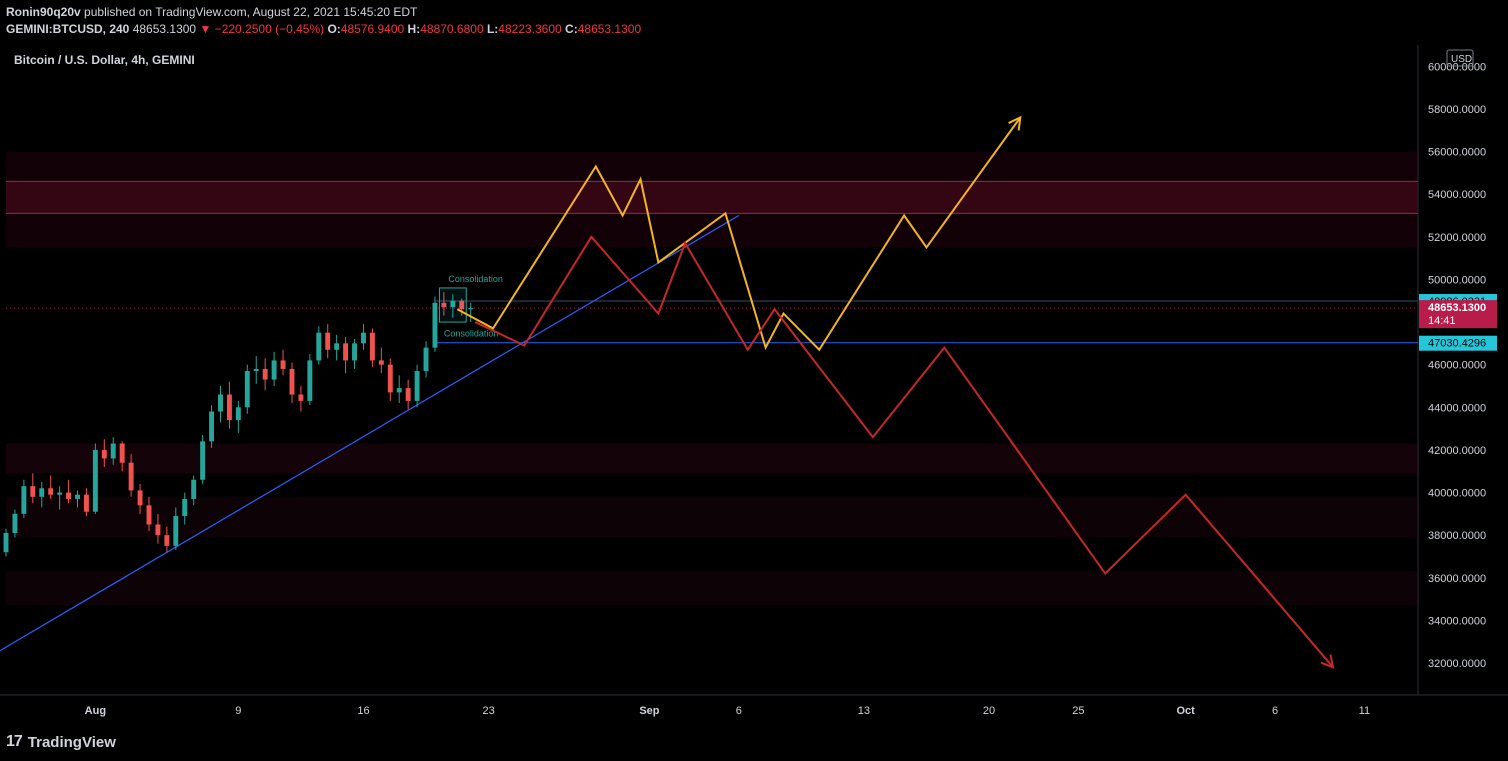 The height and width of the screenshot is (761, 1508). What do you see at coordinates (363, 711) in the screenshot?
I see `x-tick-2: 16` at bounding box center [363, 711].